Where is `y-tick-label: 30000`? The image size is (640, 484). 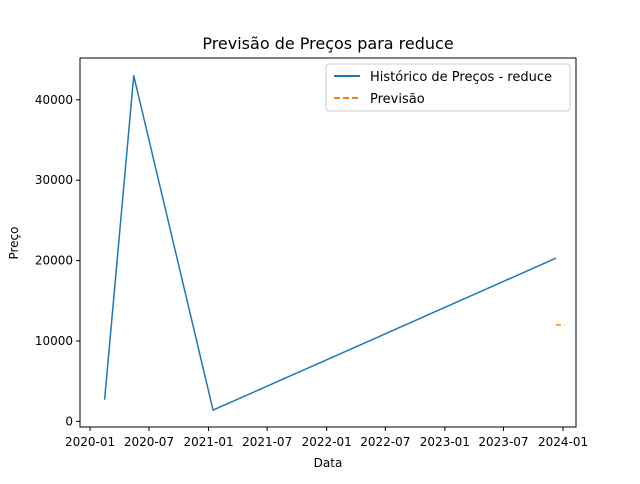
y-tick-label: 30000 is located at coordinates (54, 180).